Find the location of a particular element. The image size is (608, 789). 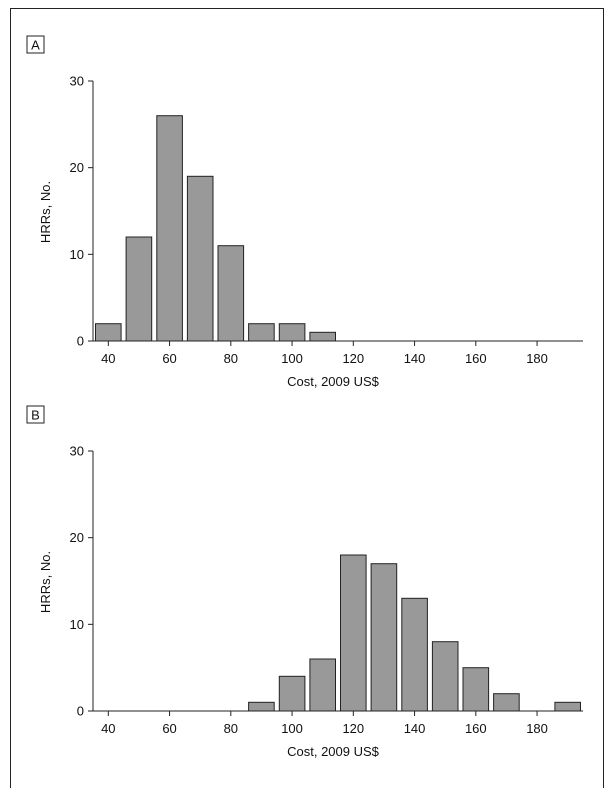

panel-label: B is located at coordinates (35, 415).